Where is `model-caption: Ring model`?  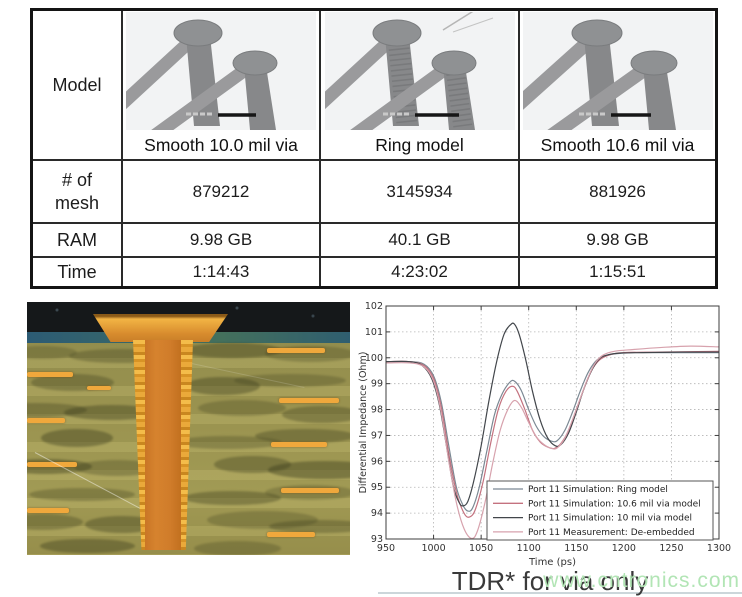
model-caption: Ring model is located at coordinates (419, 145).